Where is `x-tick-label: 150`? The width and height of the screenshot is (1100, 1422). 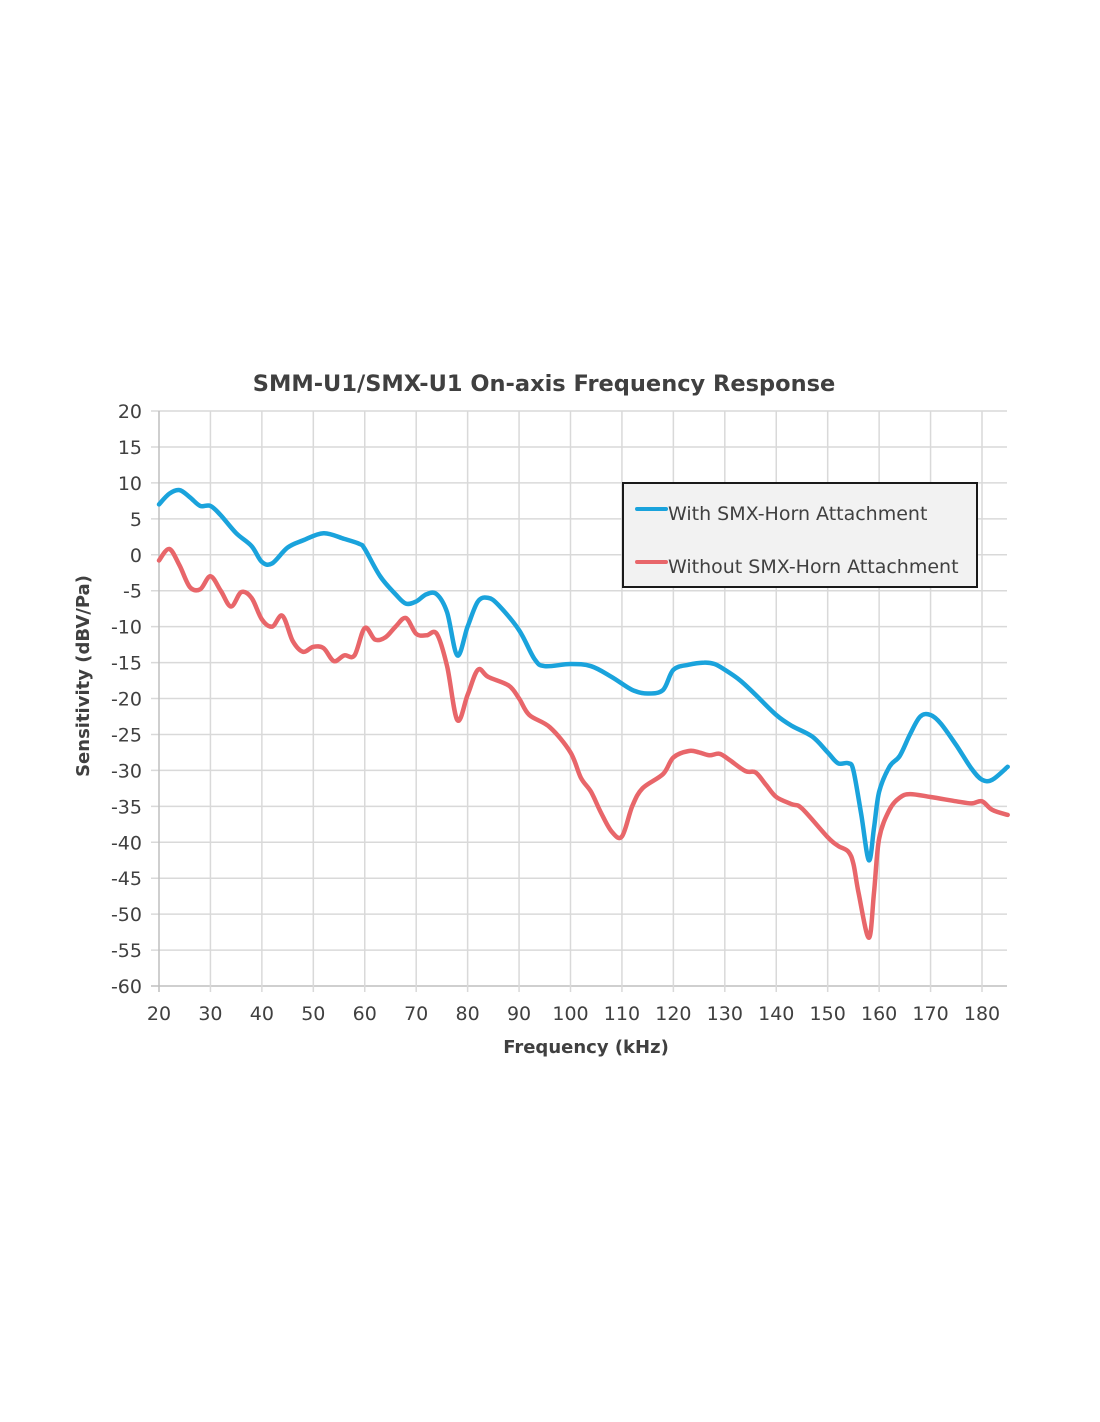
x-tick-label: 150 is located at coordinates (828, 1014).